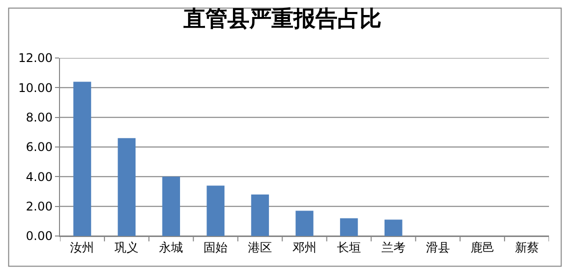 The height and width of the screenshot is (271, 565). What do you see at coordinates (39, 117) in the screenshot?
I see `y-tick-label: 8.00` at bounding box center [39, 117].